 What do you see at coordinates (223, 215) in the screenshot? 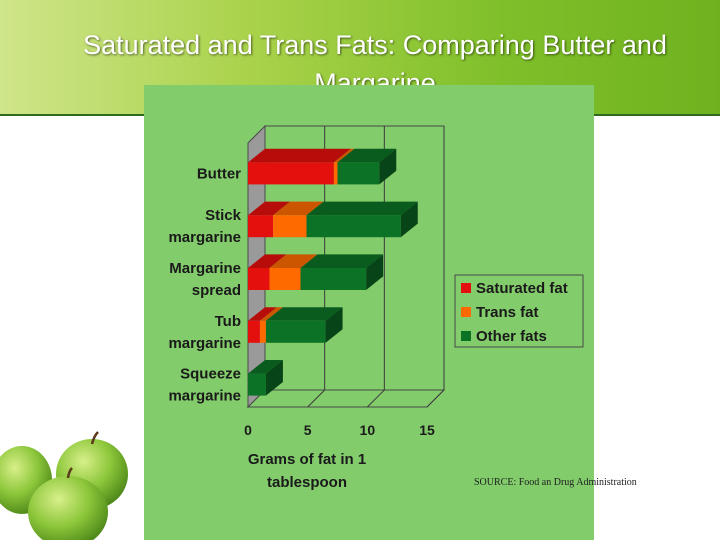
I see `category-label: Stick` at bounding box center [223, 215].